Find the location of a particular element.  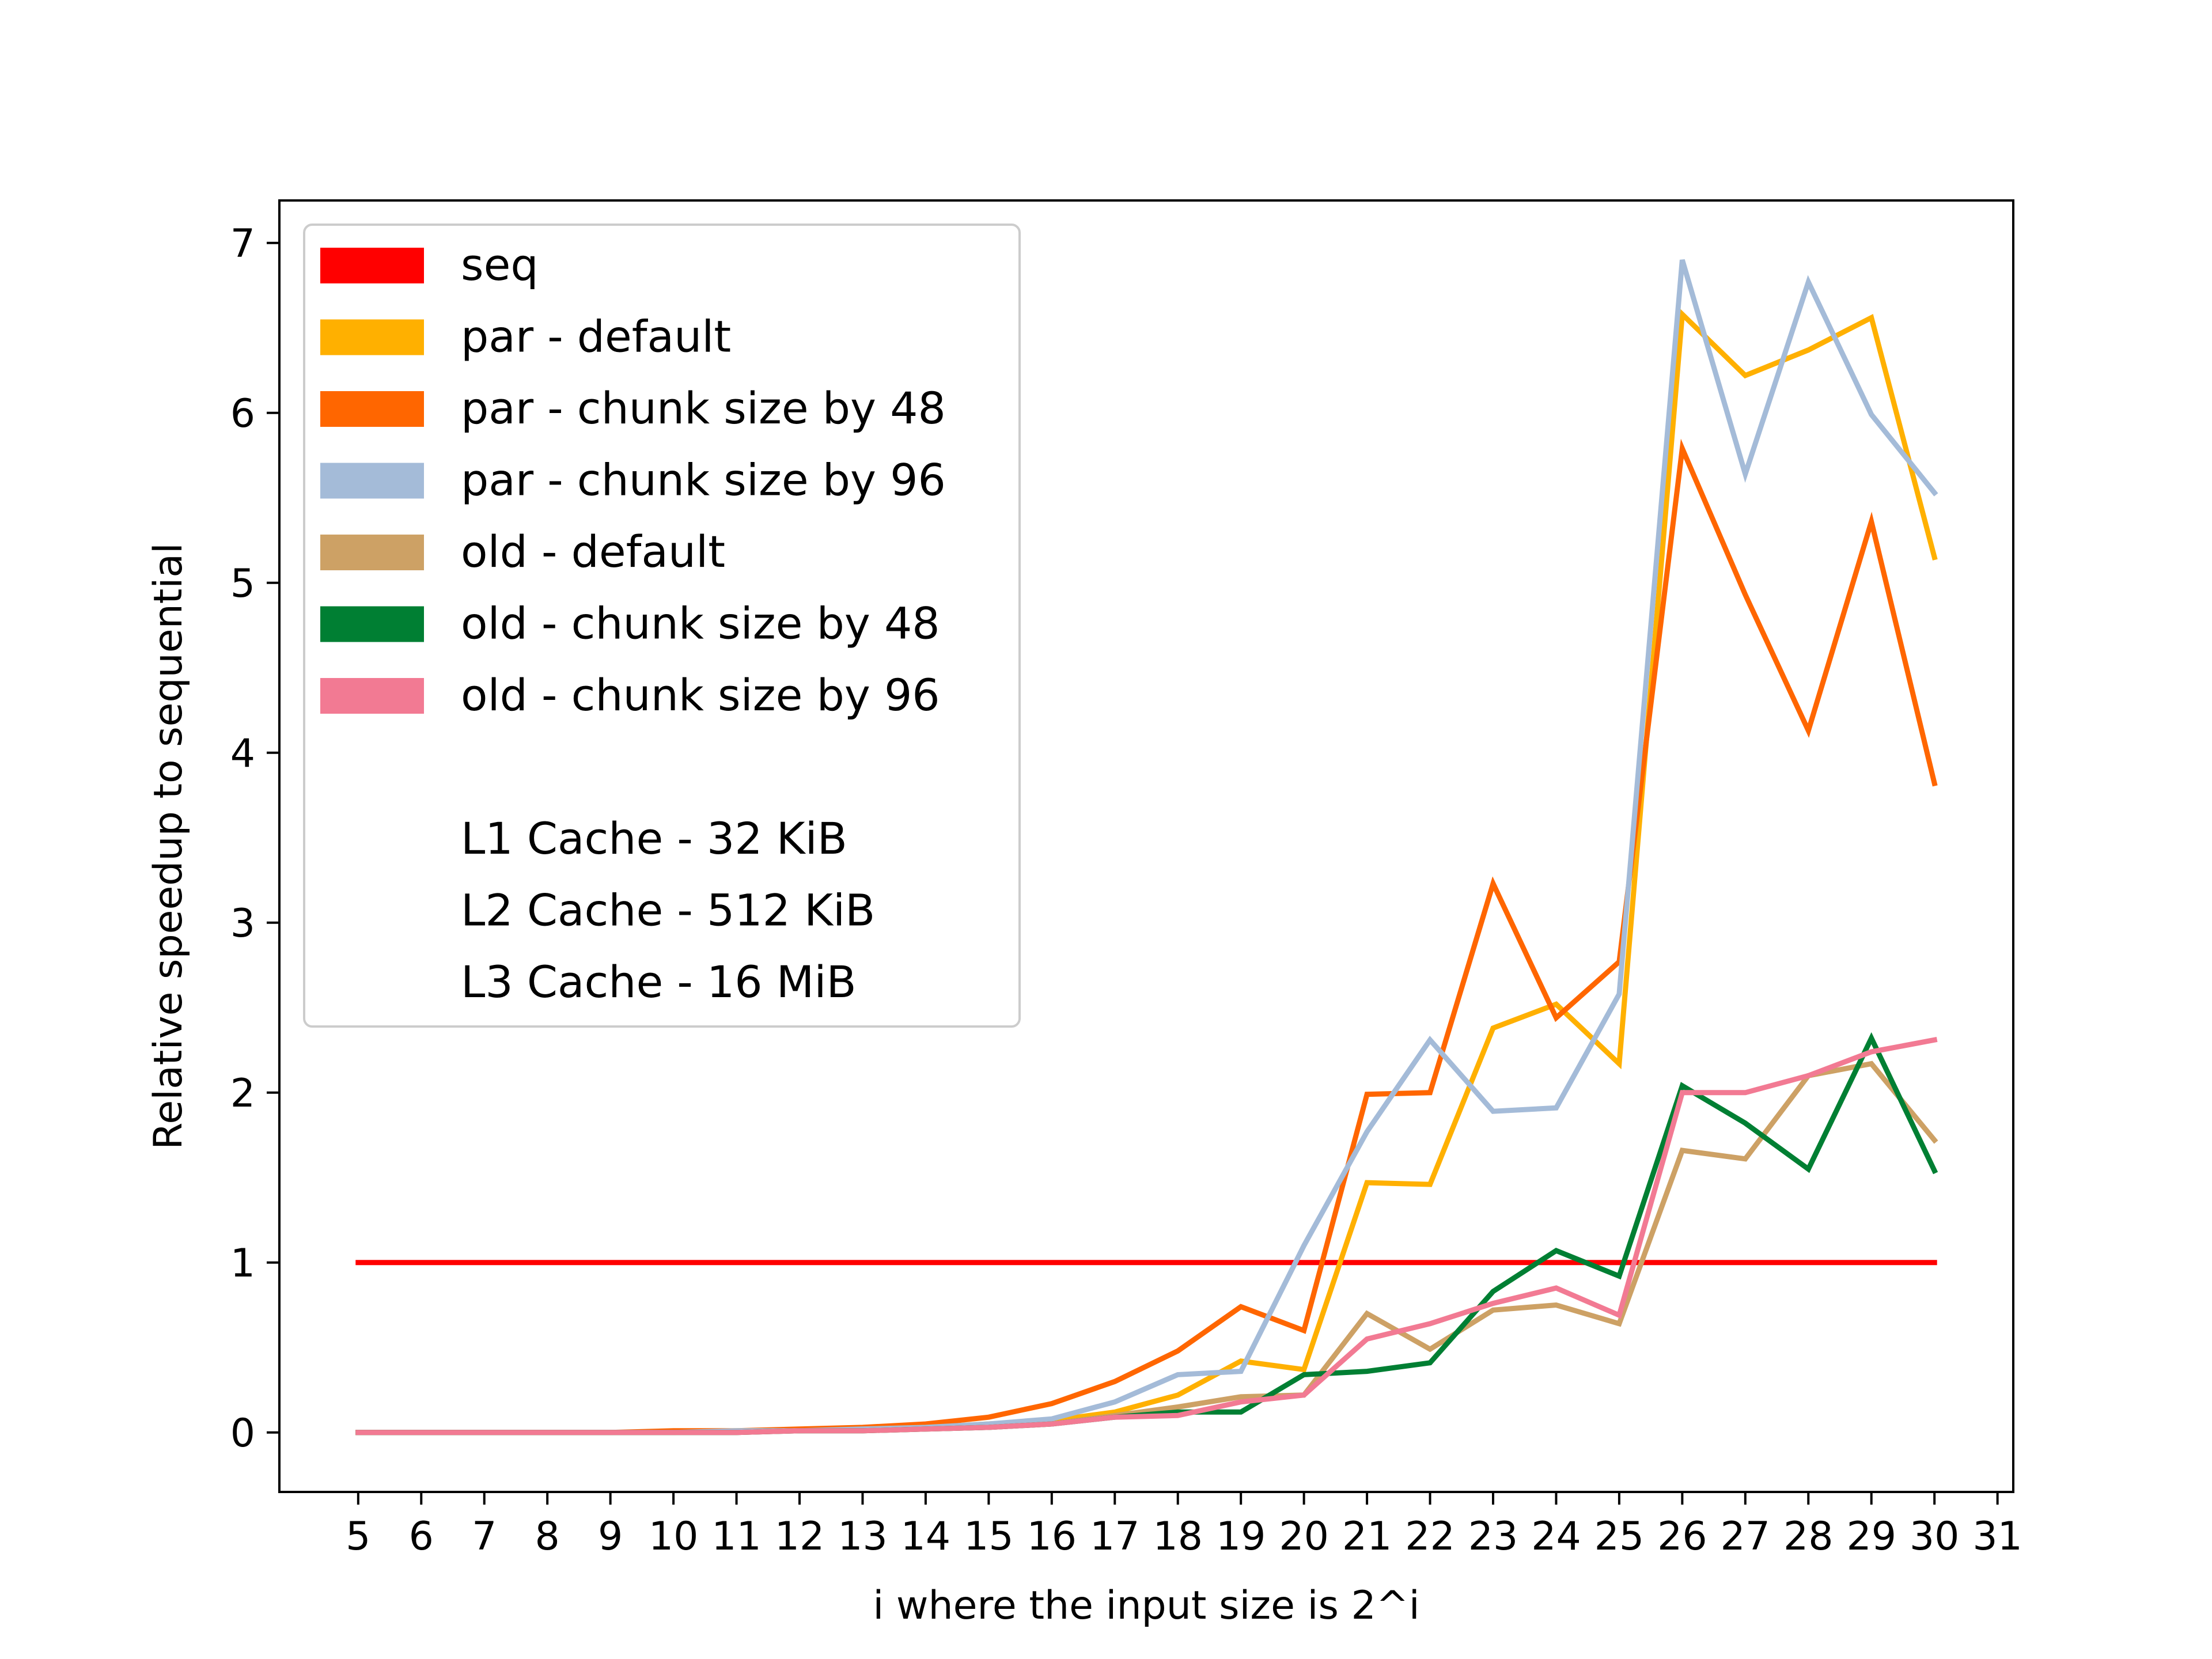

x-tick-label: 18 is located at coordinates (1178, 1536).